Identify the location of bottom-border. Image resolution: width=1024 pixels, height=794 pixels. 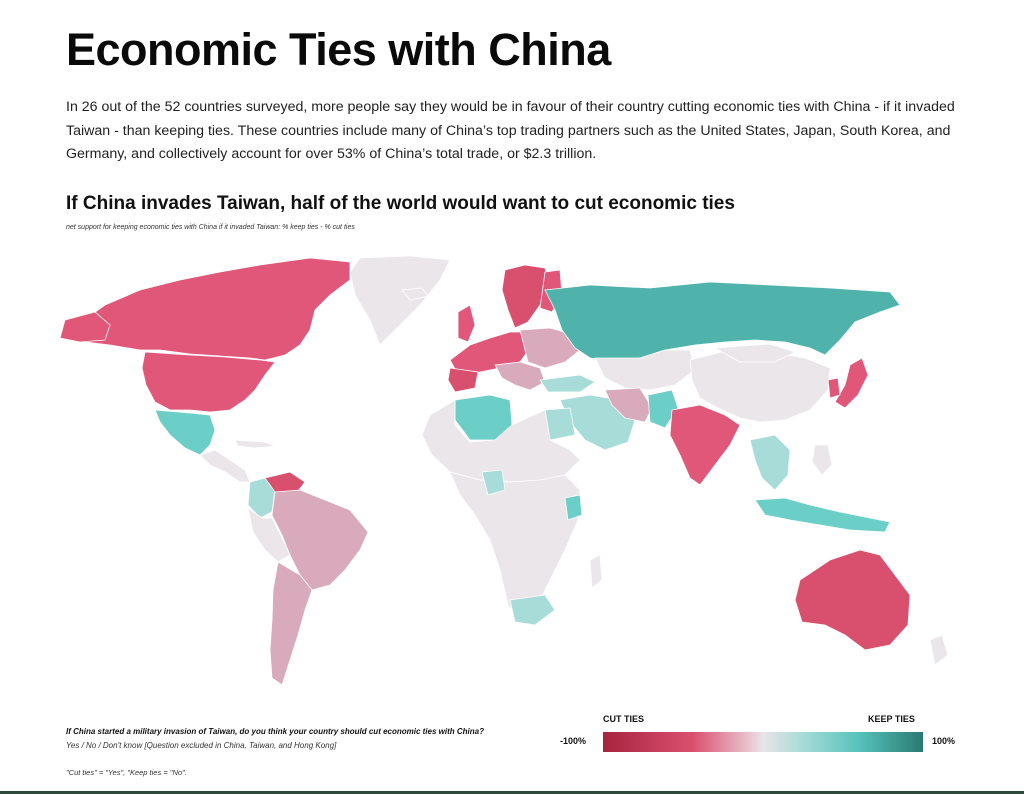
(512, 792).